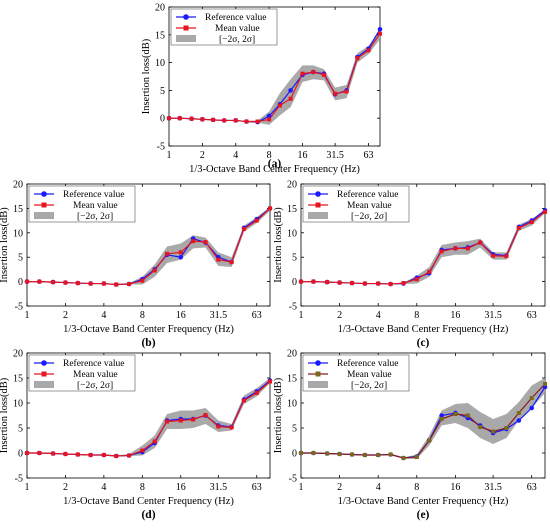 This screenshot has width=550, height=529. What do you see at coordinates (20, 282) in the screenshot?
I see `y-tick-label: 0` at bounding box center [20, 282].